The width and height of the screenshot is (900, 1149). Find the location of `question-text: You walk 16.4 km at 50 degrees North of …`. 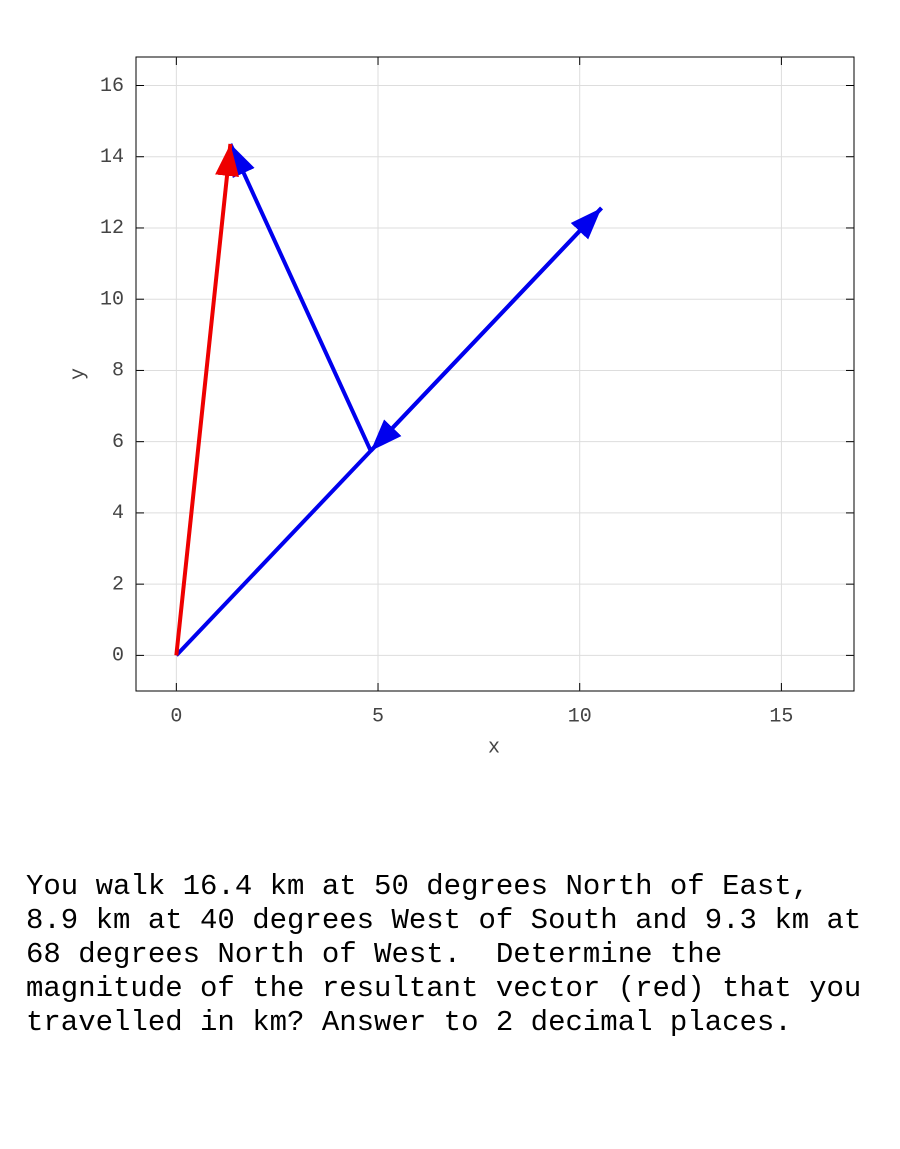

question-text: You walk 16.4 km at 50 degrees North of … is located at coordinates (452, 954).